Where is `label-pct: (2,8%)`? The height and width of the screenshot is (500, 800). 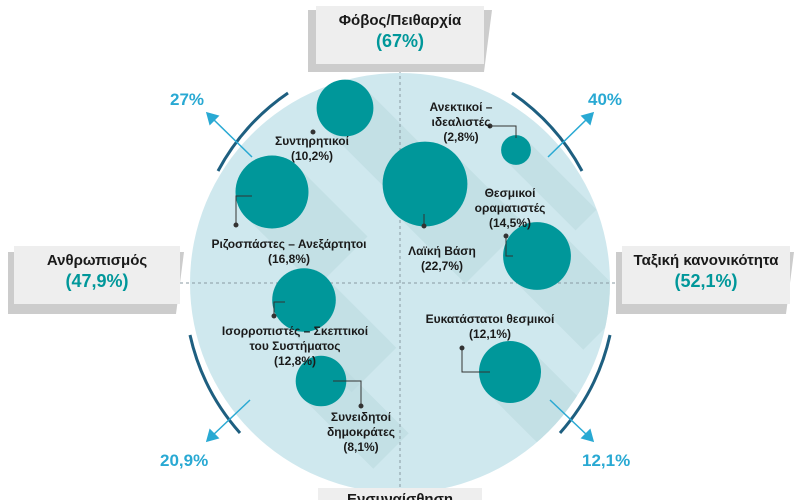 label-pct: (2,8%) is located at coordinates (461, 137).